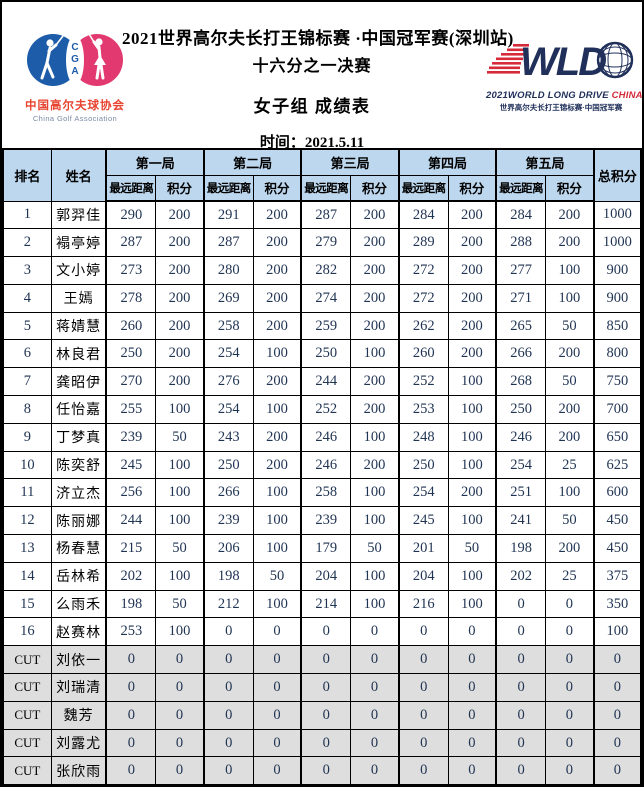 This screenshot has height=787, width=644. I want to click on sub-header-points: 积分, so click(180, 188).